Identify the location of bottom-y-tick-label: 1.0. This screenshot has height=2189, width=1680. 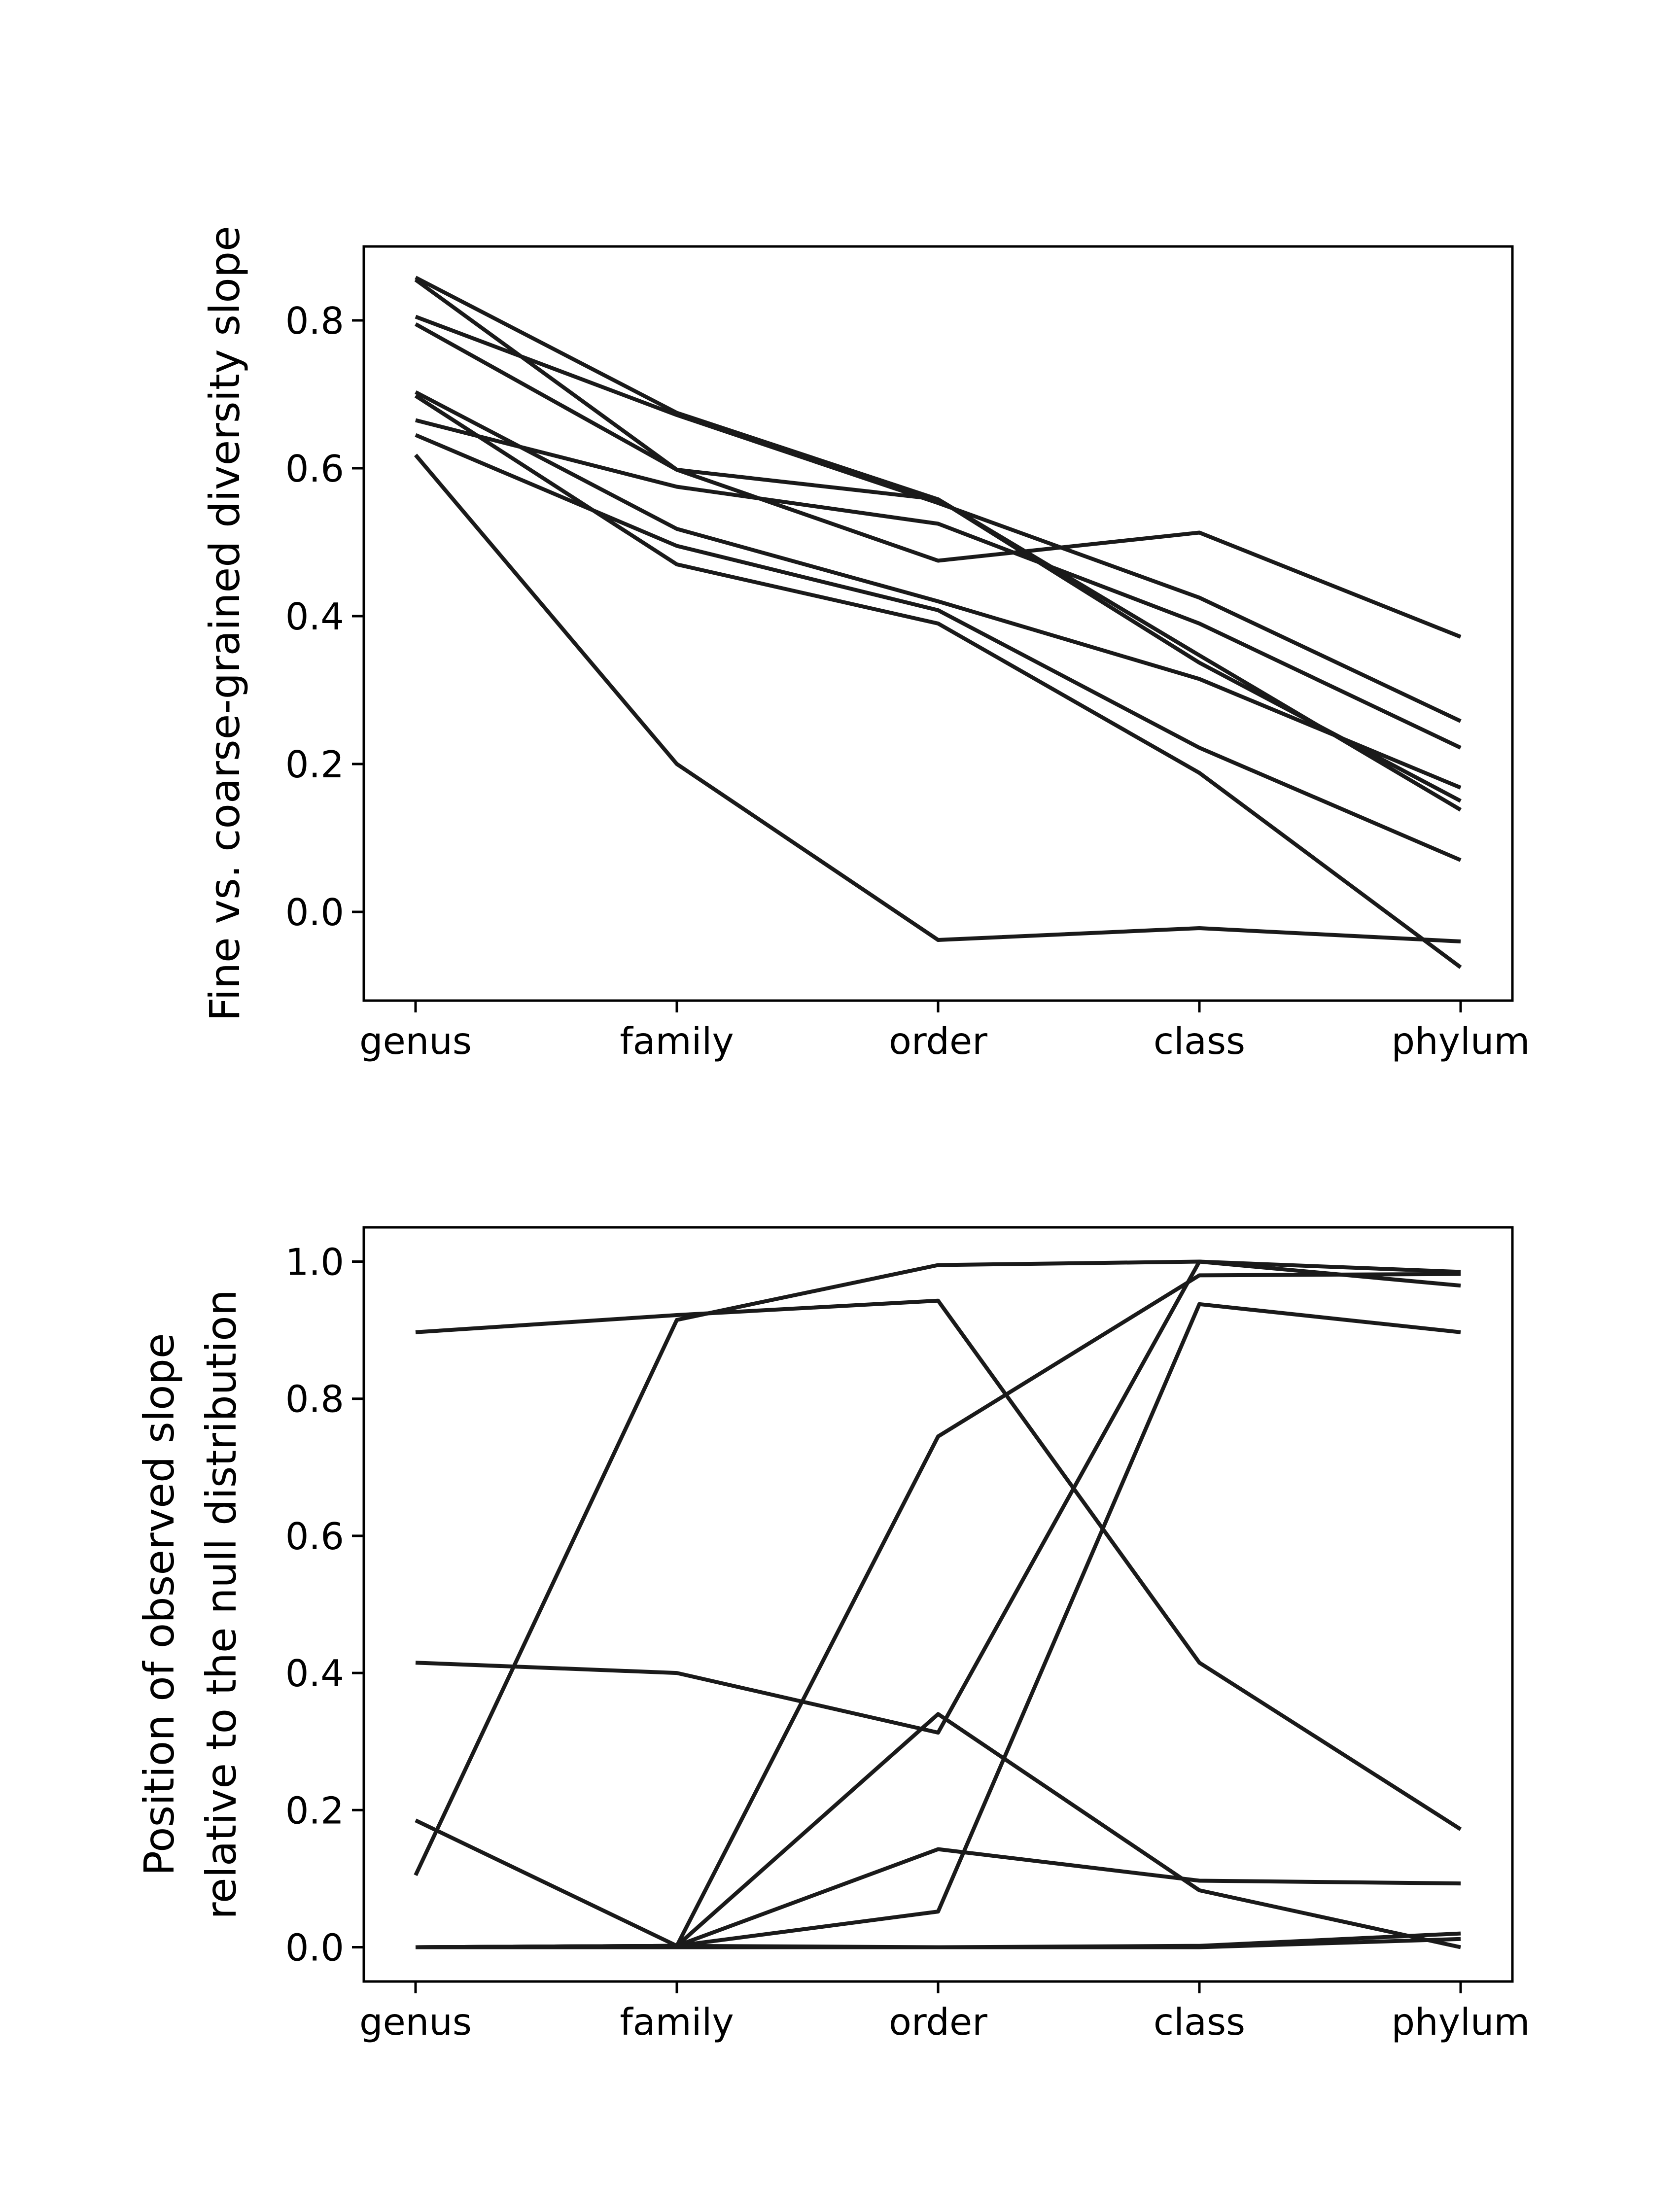
(314, 1263).